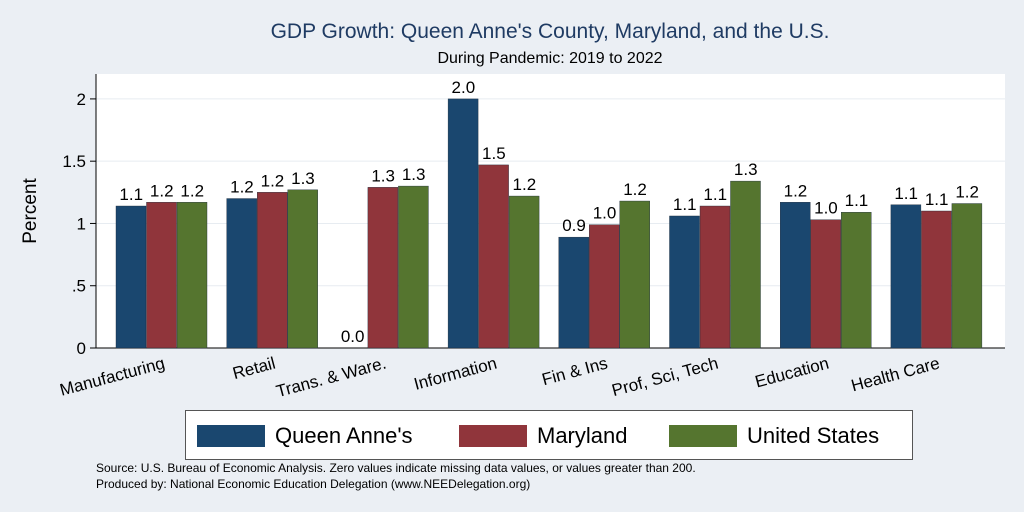 This screenshot has height=512, width=1024. I want to click on data-label-queen-anne-s-prof-sci-tech: 1.1, so click(685, 204).